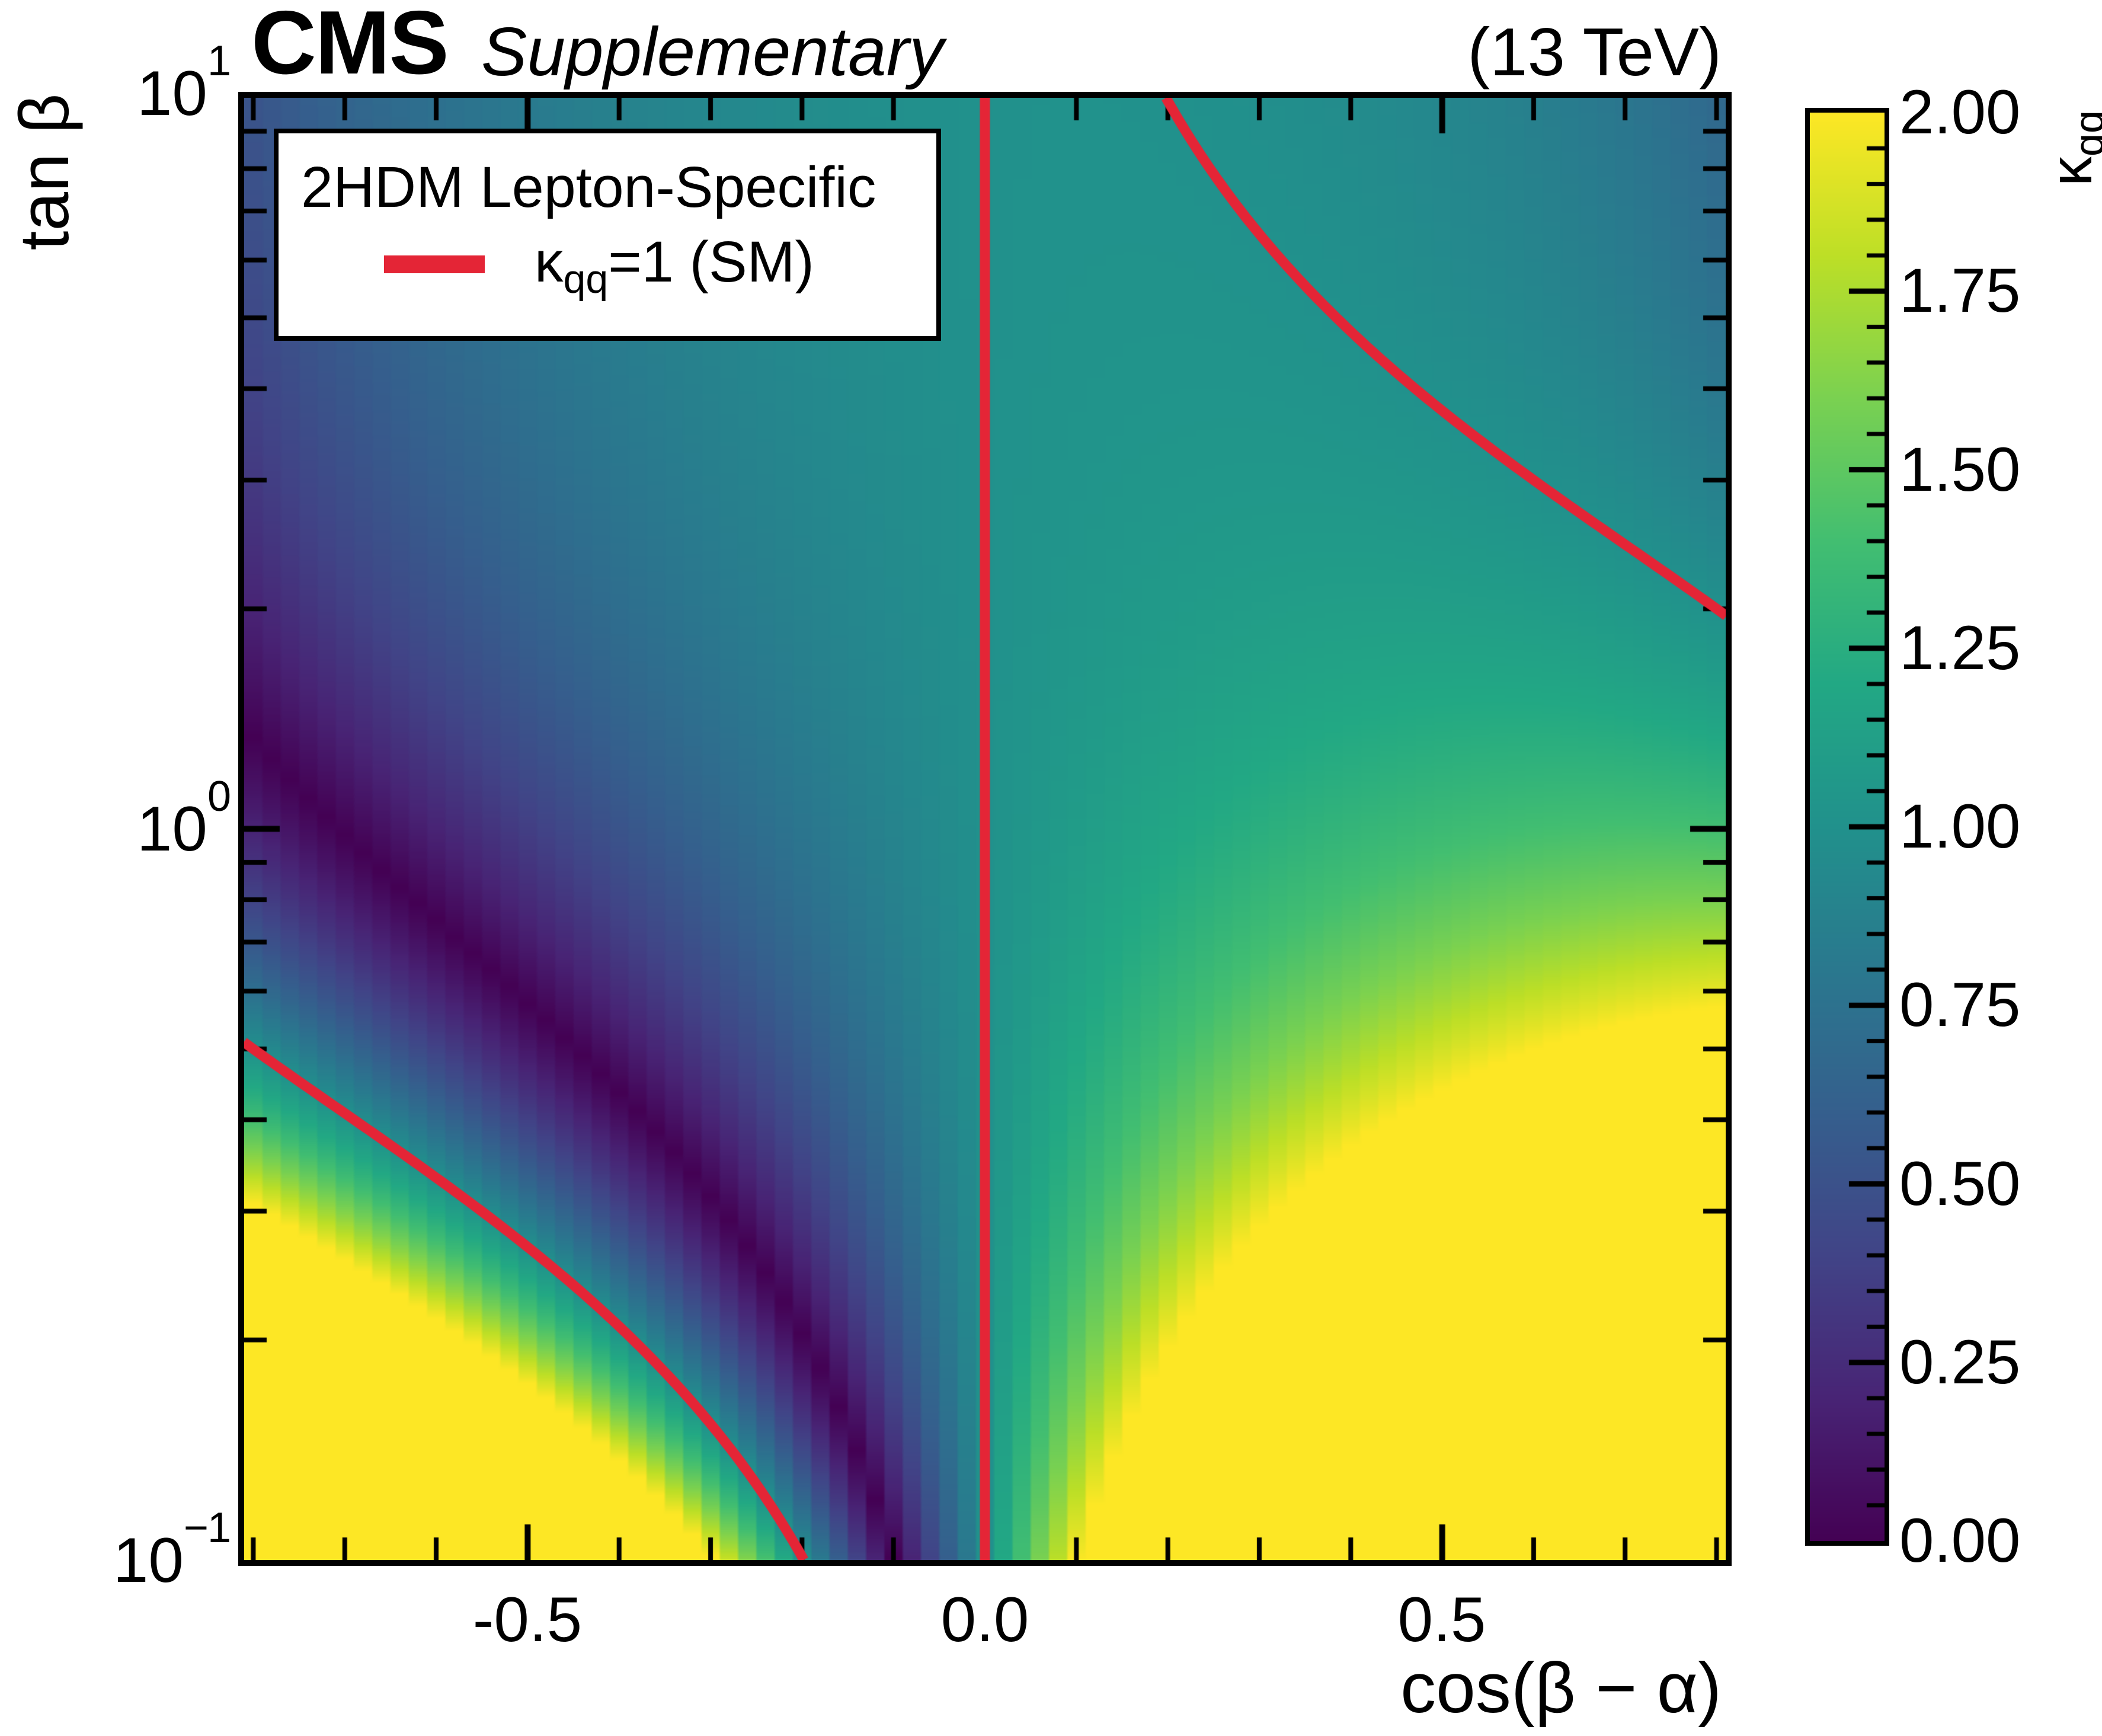 The image size is (2102, 1736). I want to click on x-tick-label-neg05: -0.5, so click(527, 1619).